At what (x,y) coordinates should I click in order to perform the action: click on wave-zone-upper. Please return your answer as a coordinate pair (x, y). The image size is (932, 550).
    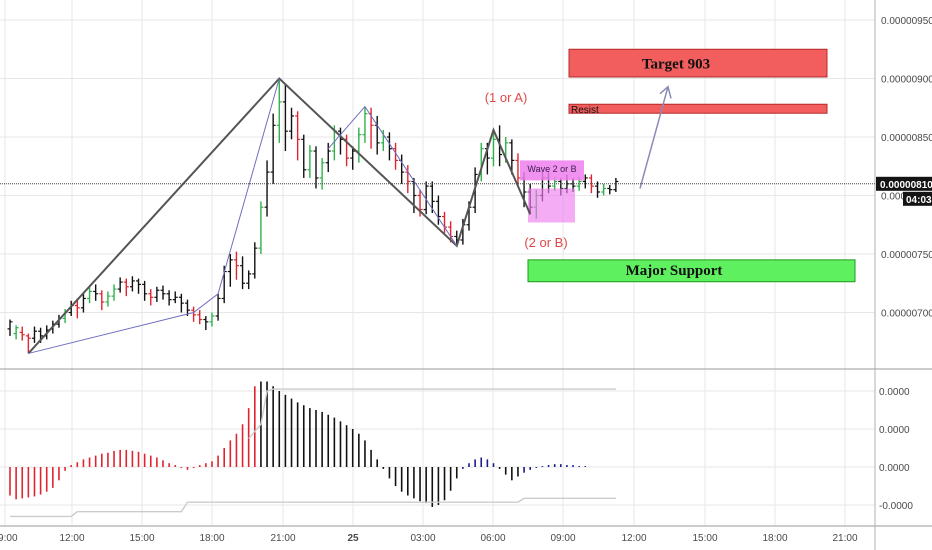
    Looking at the image, I should click on (552, 170).